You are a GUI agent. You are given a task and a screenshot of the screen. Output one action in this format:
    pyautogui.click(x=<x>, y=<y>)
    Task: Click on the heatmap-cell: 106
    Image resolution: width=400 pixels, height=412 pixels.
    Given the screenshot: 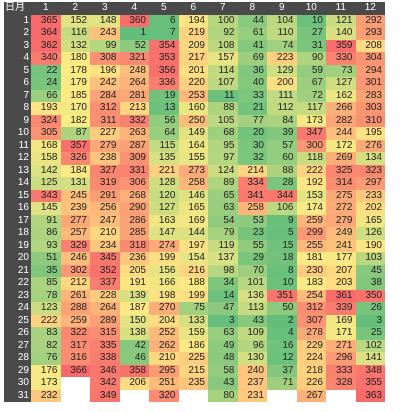 What is the action you would take?
    pyautogui.click(x=282, y=208)
    